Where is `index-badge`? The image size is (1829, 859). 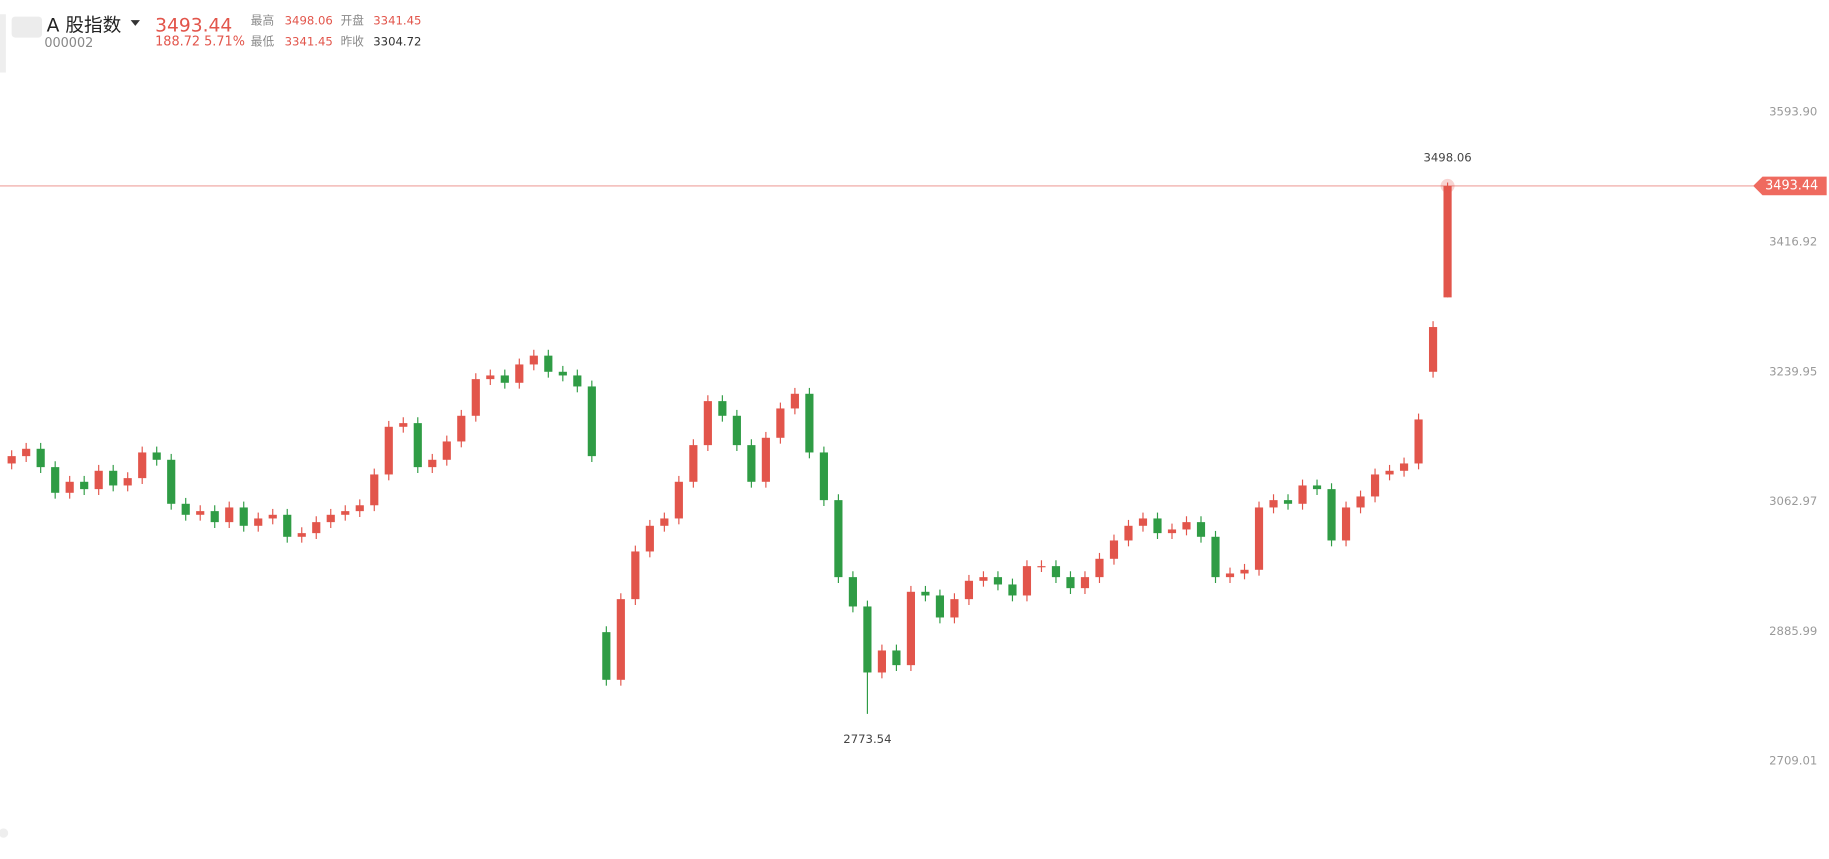
index-badge is located at coordinates (26, 27).